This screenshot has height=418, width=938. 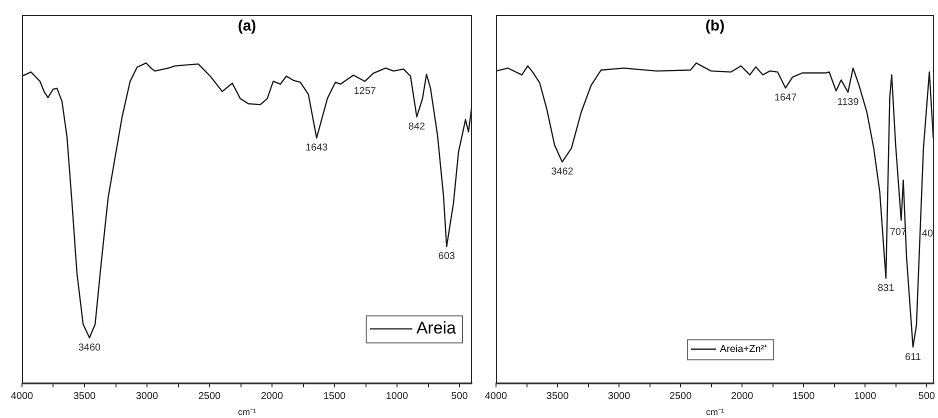 What do you see at coordinates (562, 172) in the screenshot?
I see `annotation: 3462` at bounding box center [562, 172].